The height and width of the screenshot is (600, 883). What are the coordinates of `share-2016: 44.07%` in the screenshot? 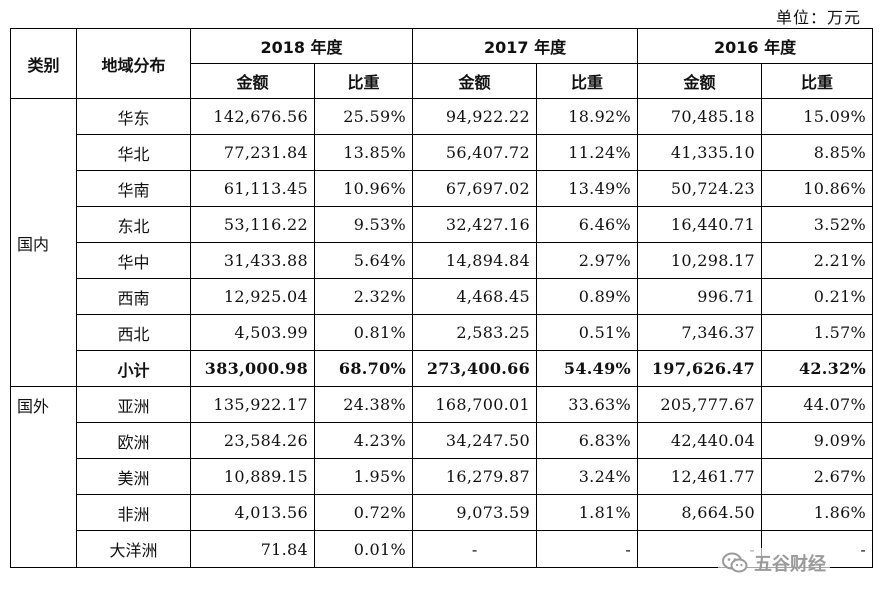 It's located at (817, 404).